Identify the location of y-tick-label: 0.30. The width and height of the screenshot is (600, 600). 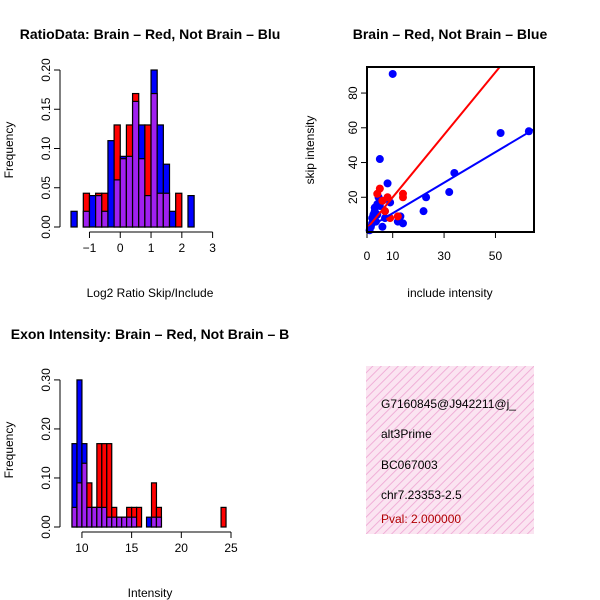
(46, 380).